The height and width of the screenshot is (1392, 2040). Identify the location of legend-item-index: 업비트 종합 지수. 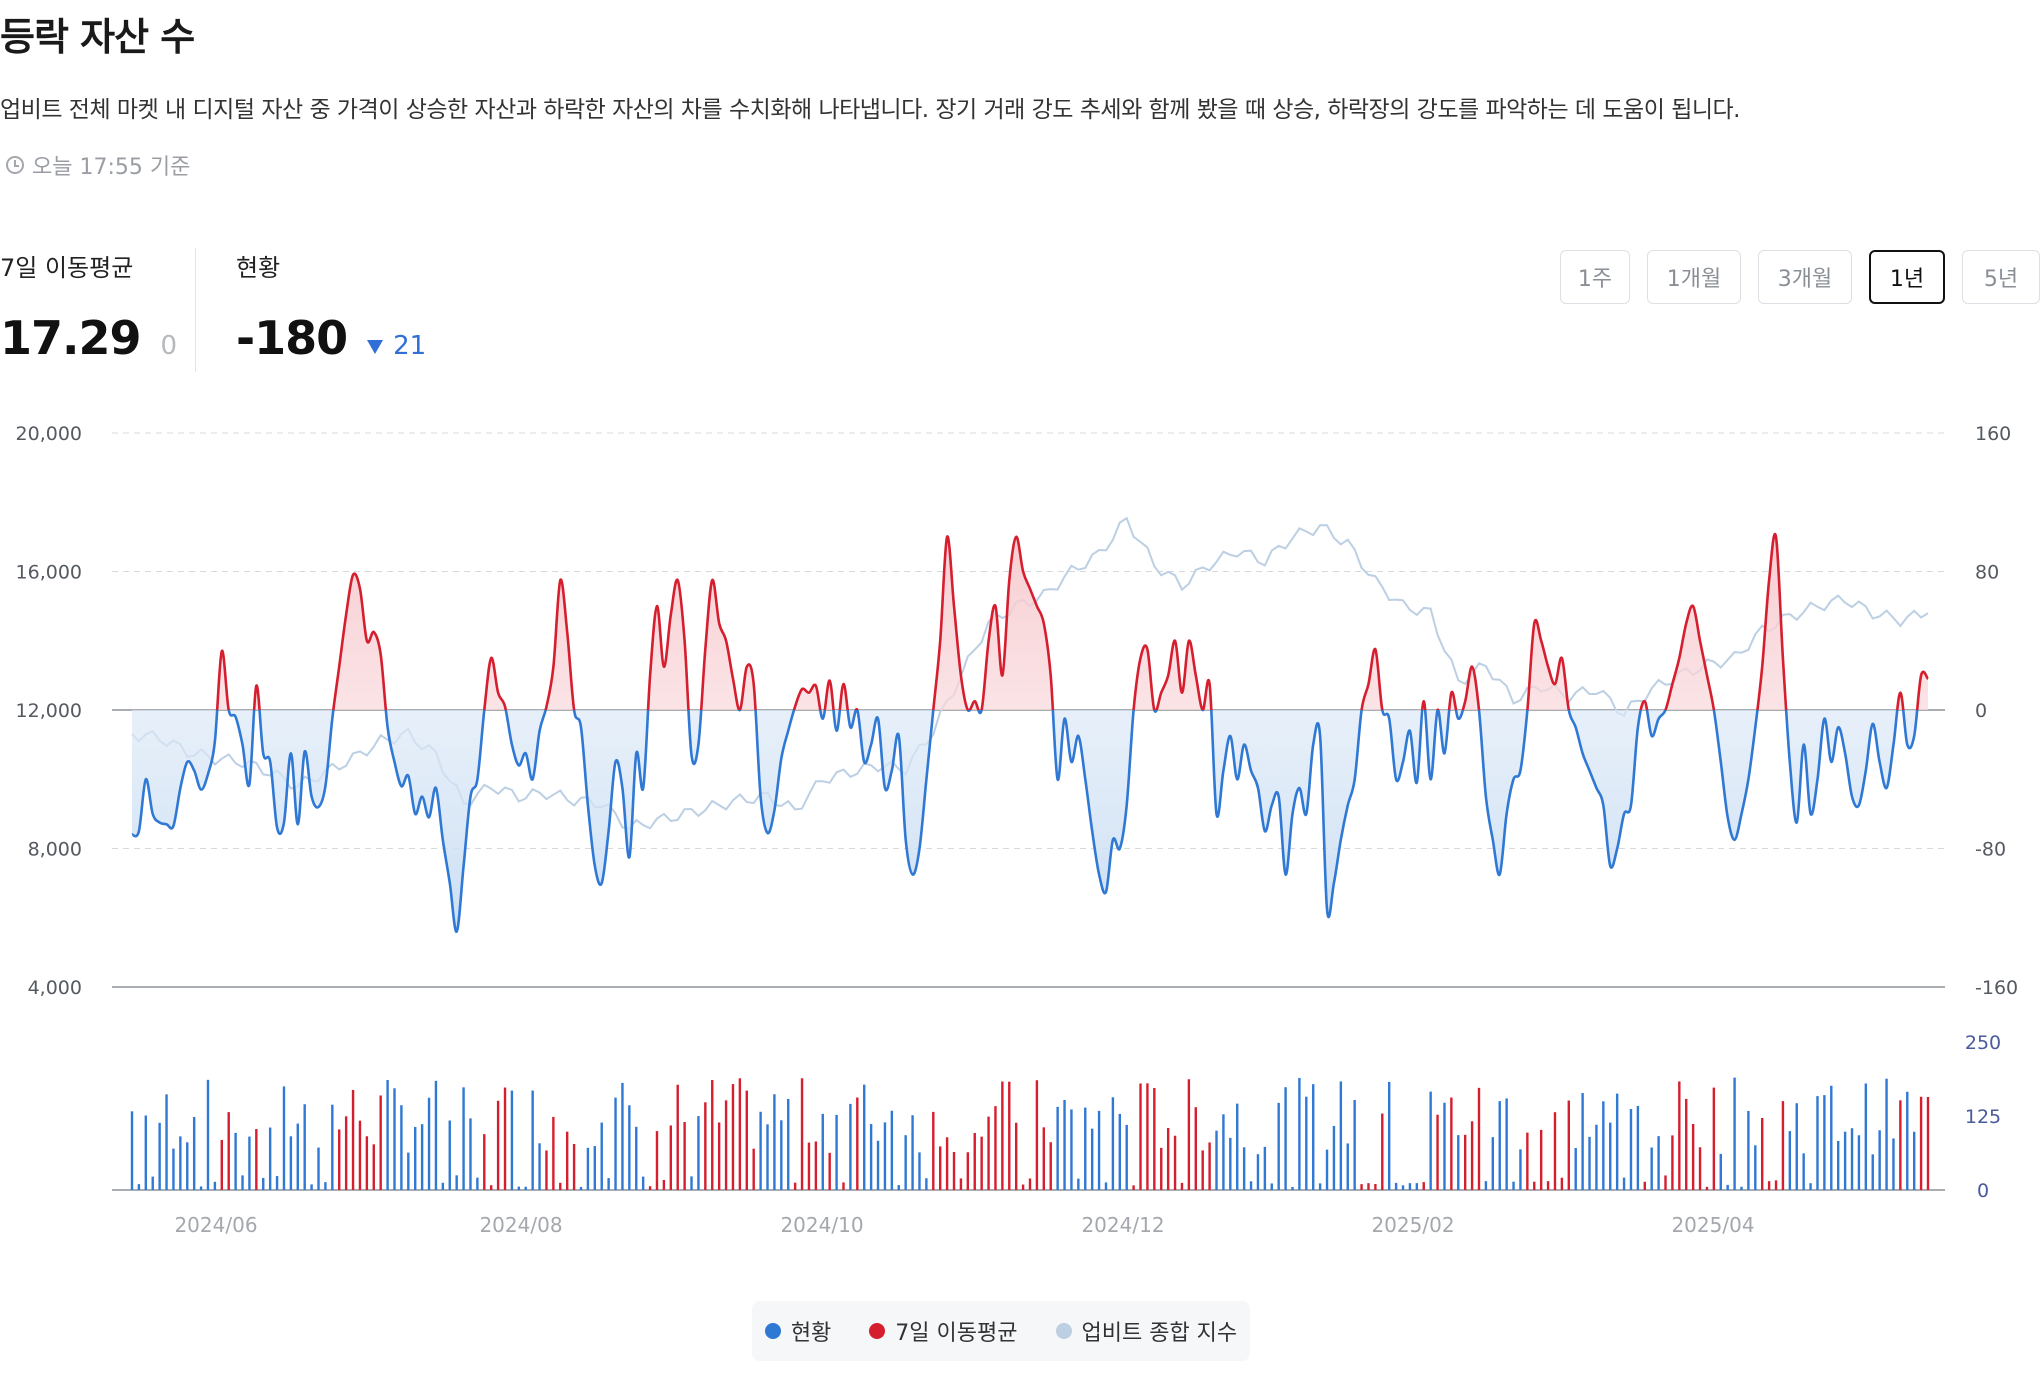
(1146, 1331).